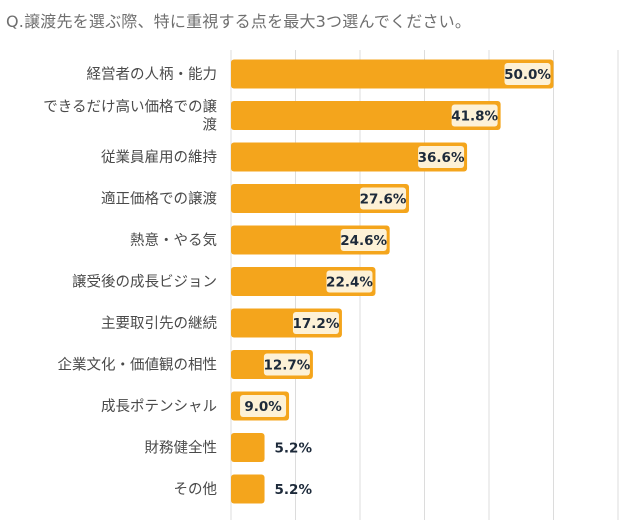  I want to click on category-label: 熱意・やる気, so click(173, 240).